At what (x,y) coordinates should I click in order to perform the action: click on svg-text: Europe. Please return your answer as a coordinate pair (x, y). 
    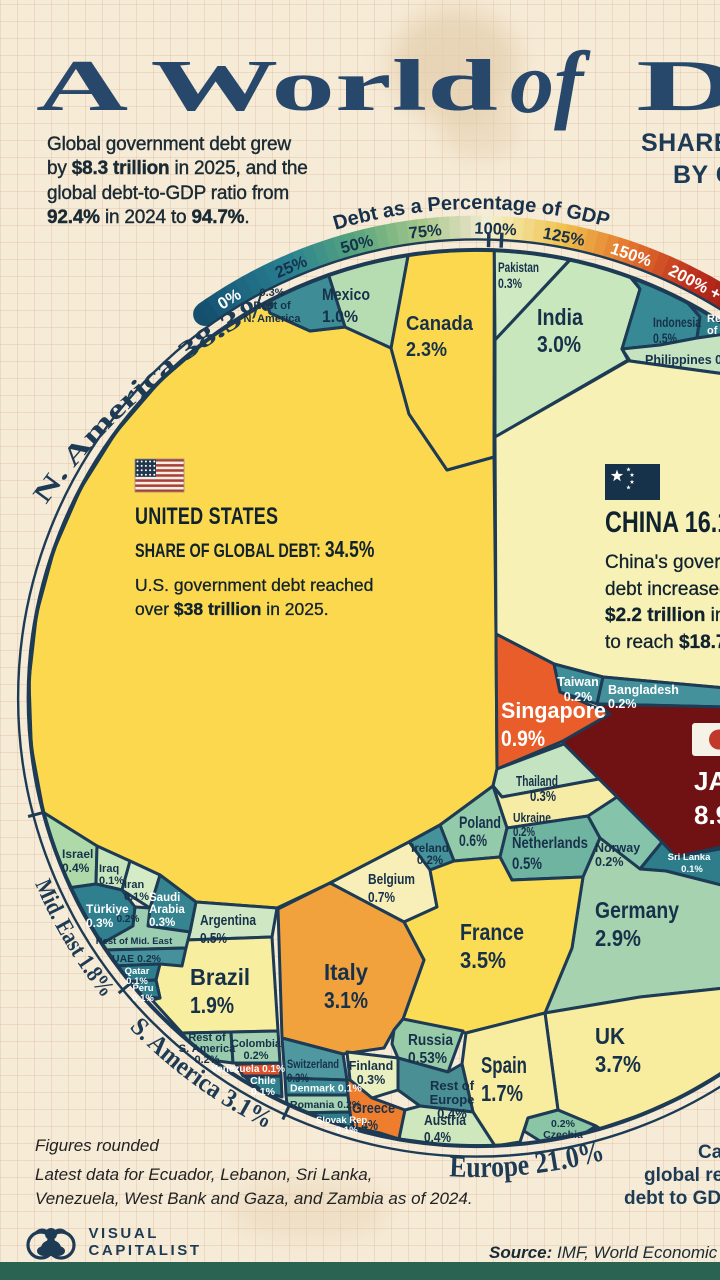
    Looking at the image, I should click on (452, 1099).